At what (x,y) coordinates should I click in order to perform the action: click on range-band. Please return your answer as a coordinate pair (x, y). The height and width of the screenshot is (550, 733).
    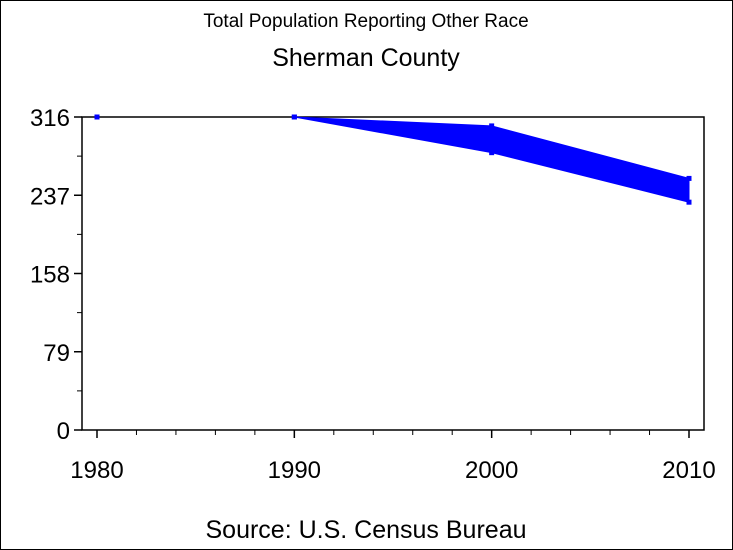
    Looking at the image, I should click on (492, 159).